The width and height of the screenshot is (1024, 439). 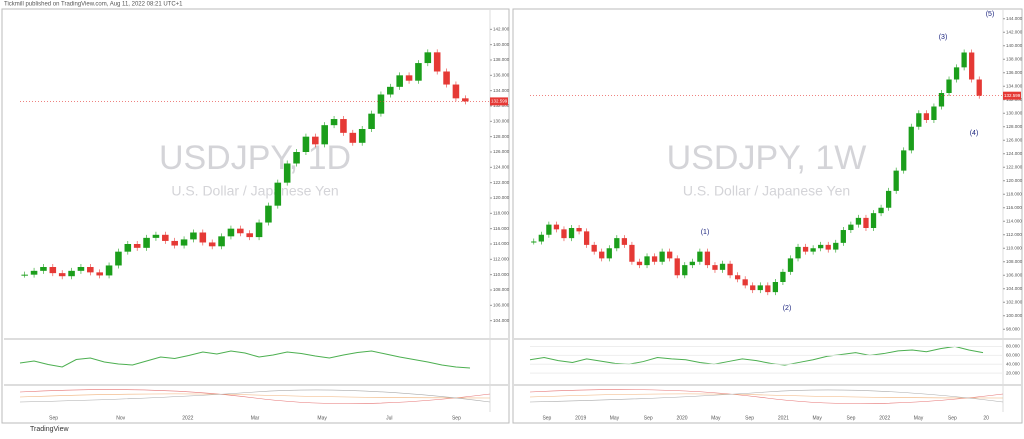 What do you see at coordinates (501, 259) in the screenshot?
I see `y-tick-label: 112.000` at bounding box center [501, 259].